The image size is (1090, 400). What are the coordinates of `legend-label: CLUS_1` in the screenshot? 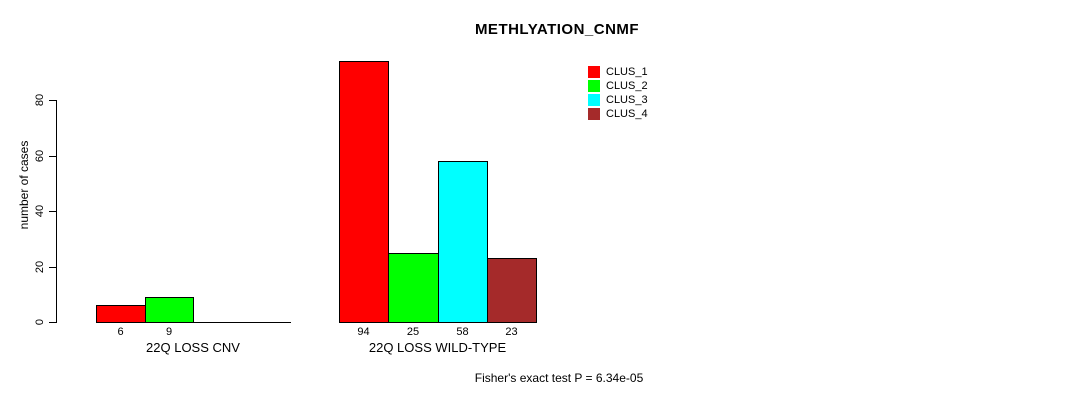 It's located at (627, 72).